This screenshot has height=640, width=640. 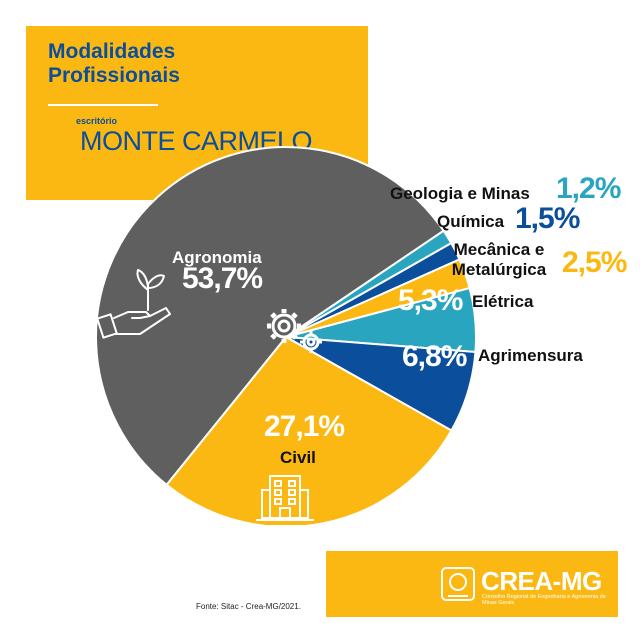 What do you see at coordinates (547, 218) in the screenshot?
I see `value-quimica: 1,5%` at bounding box center [547, 218].